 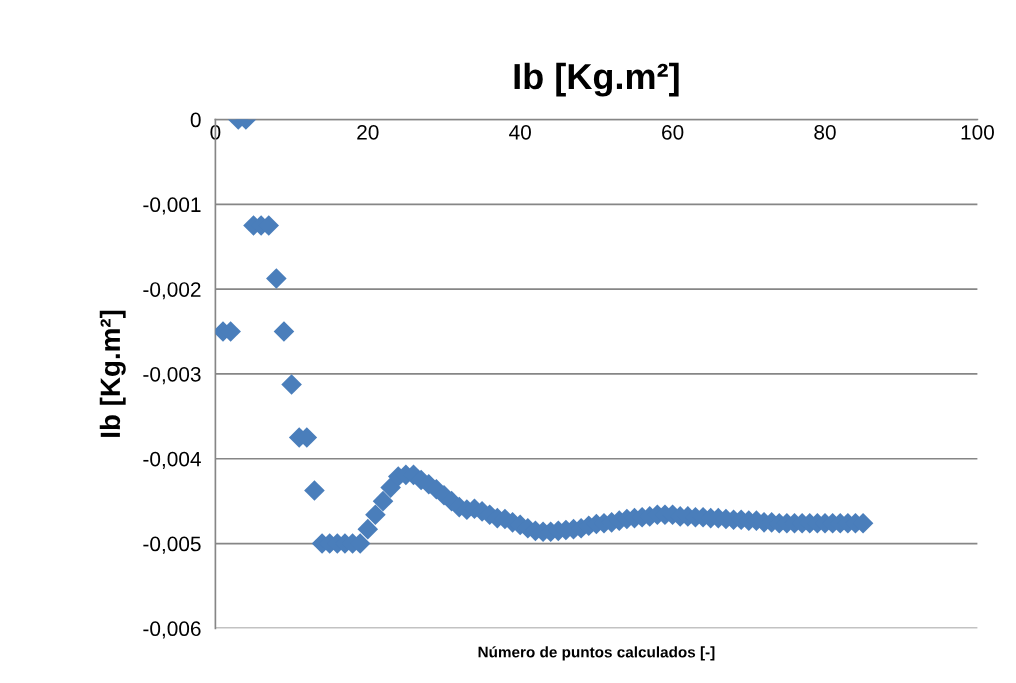 I want to click on y-axis-title: Ib [Kg.m²], so click(x=112, y=373).